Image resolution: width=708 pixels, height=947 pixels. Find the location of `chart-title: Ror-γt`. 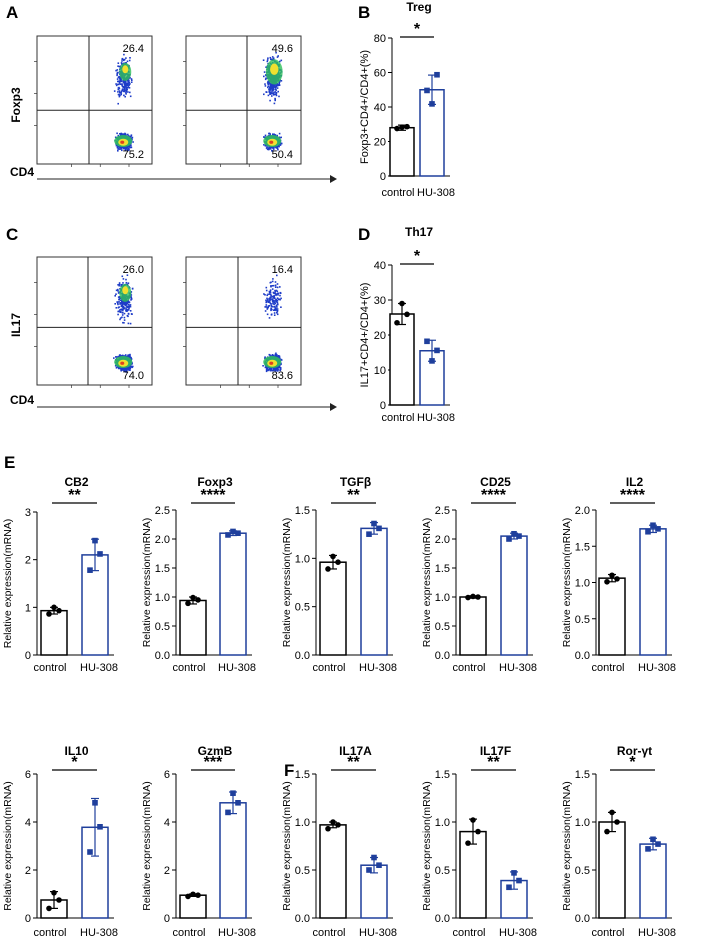

chart-title: Ror-γt is located at coordinates (634, 751).